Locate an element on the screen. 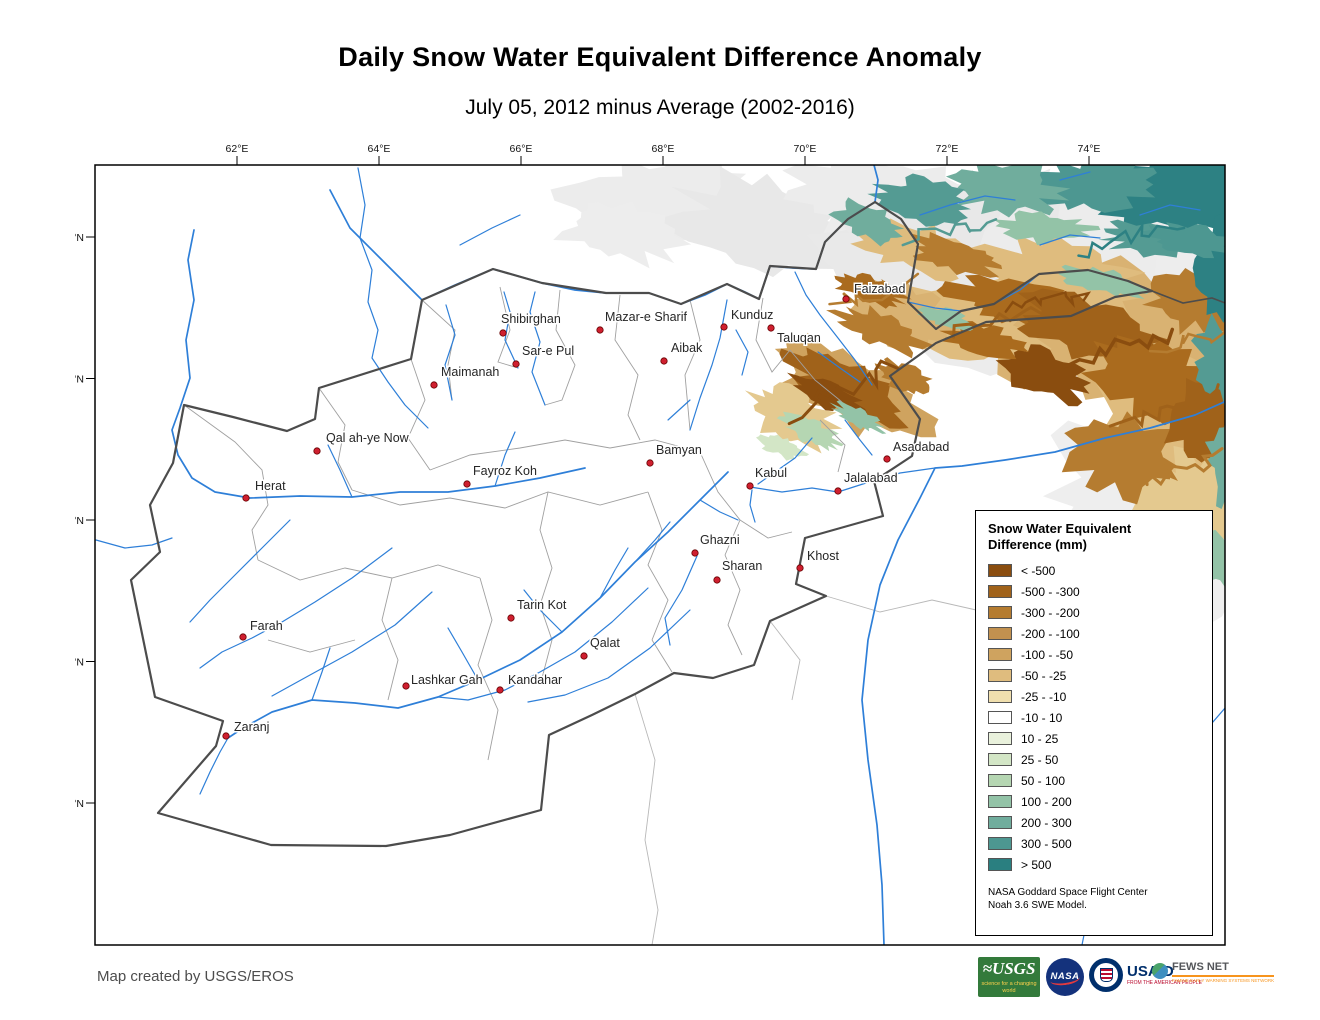 The width and height of the screenshot is (1320, 1020). nasa-wordmark: NASA is located at coordinates (1065, 976).